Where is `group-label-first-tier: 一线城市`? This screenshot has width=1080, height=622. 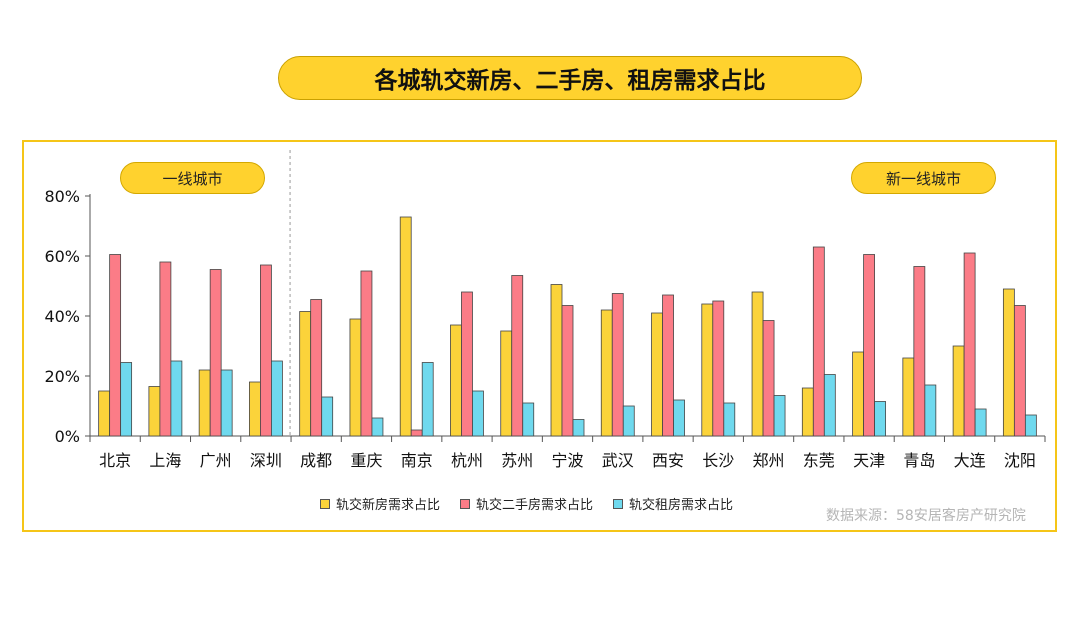
group-label-first-tier: 一线城市 is located at coordinates (192, 178).